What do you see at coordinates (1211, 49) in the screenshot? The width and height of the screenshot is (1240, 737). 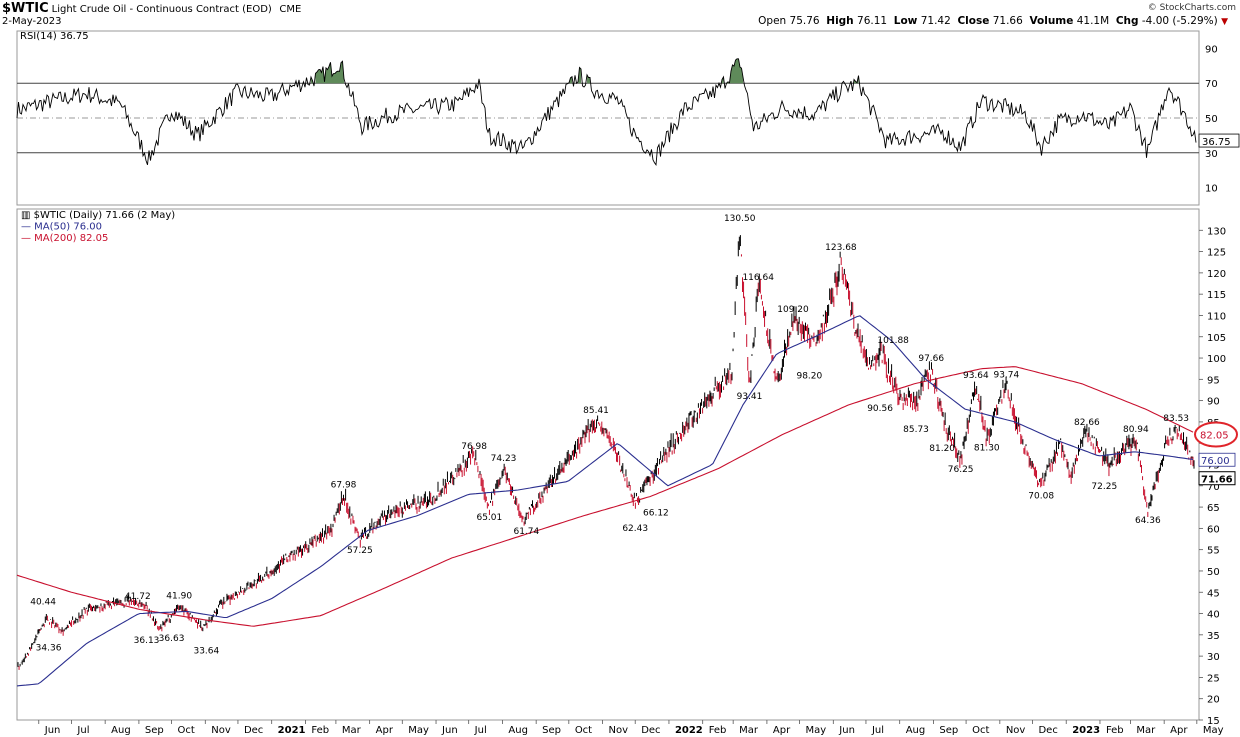 I see `rsi-tick-90: 90` at bounding box center [1211, 49].